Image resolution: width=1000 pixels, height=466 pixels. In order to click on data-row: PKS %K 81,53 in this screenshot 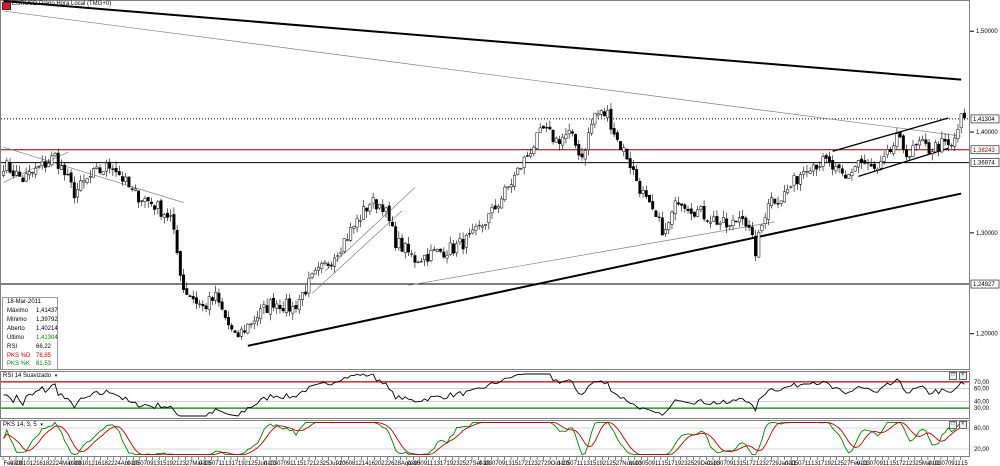, I will do `click(31, 365)`.